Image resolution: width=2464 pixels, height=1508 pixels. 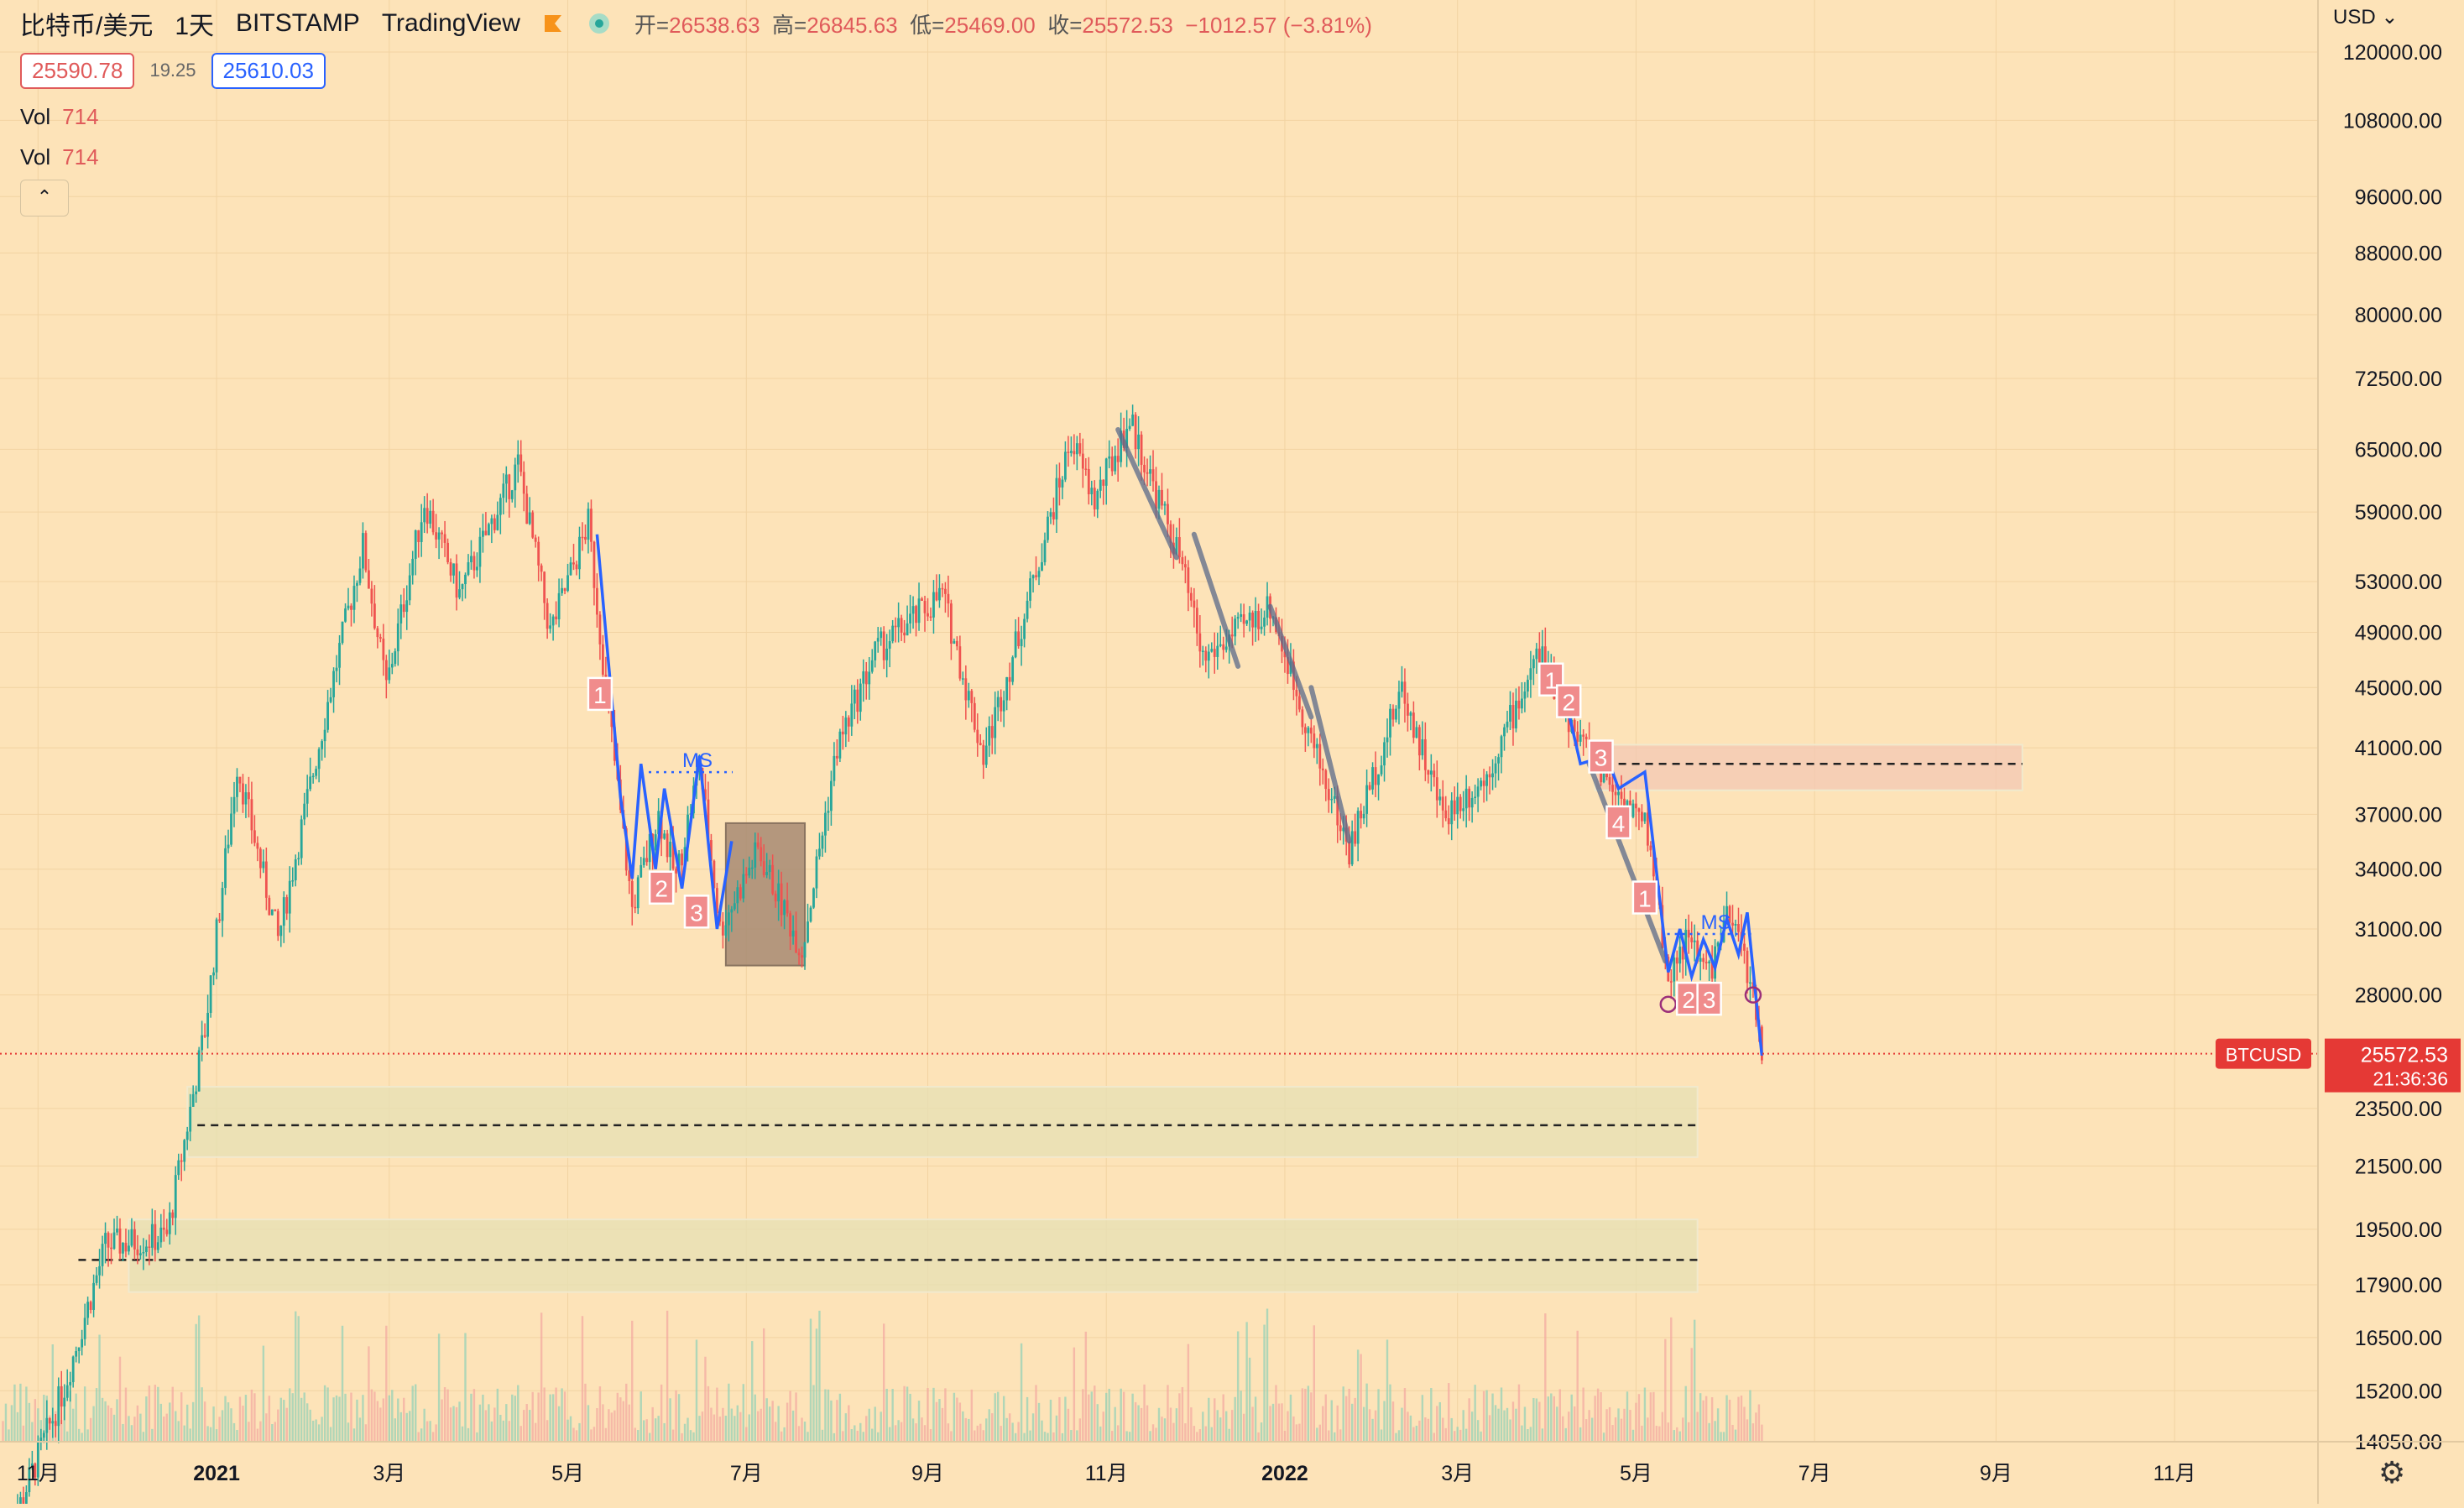 What do you see at coordinates (35, 117) in the screenshot?
I see `volume-label: Vol` at bounding box center [35, 117].